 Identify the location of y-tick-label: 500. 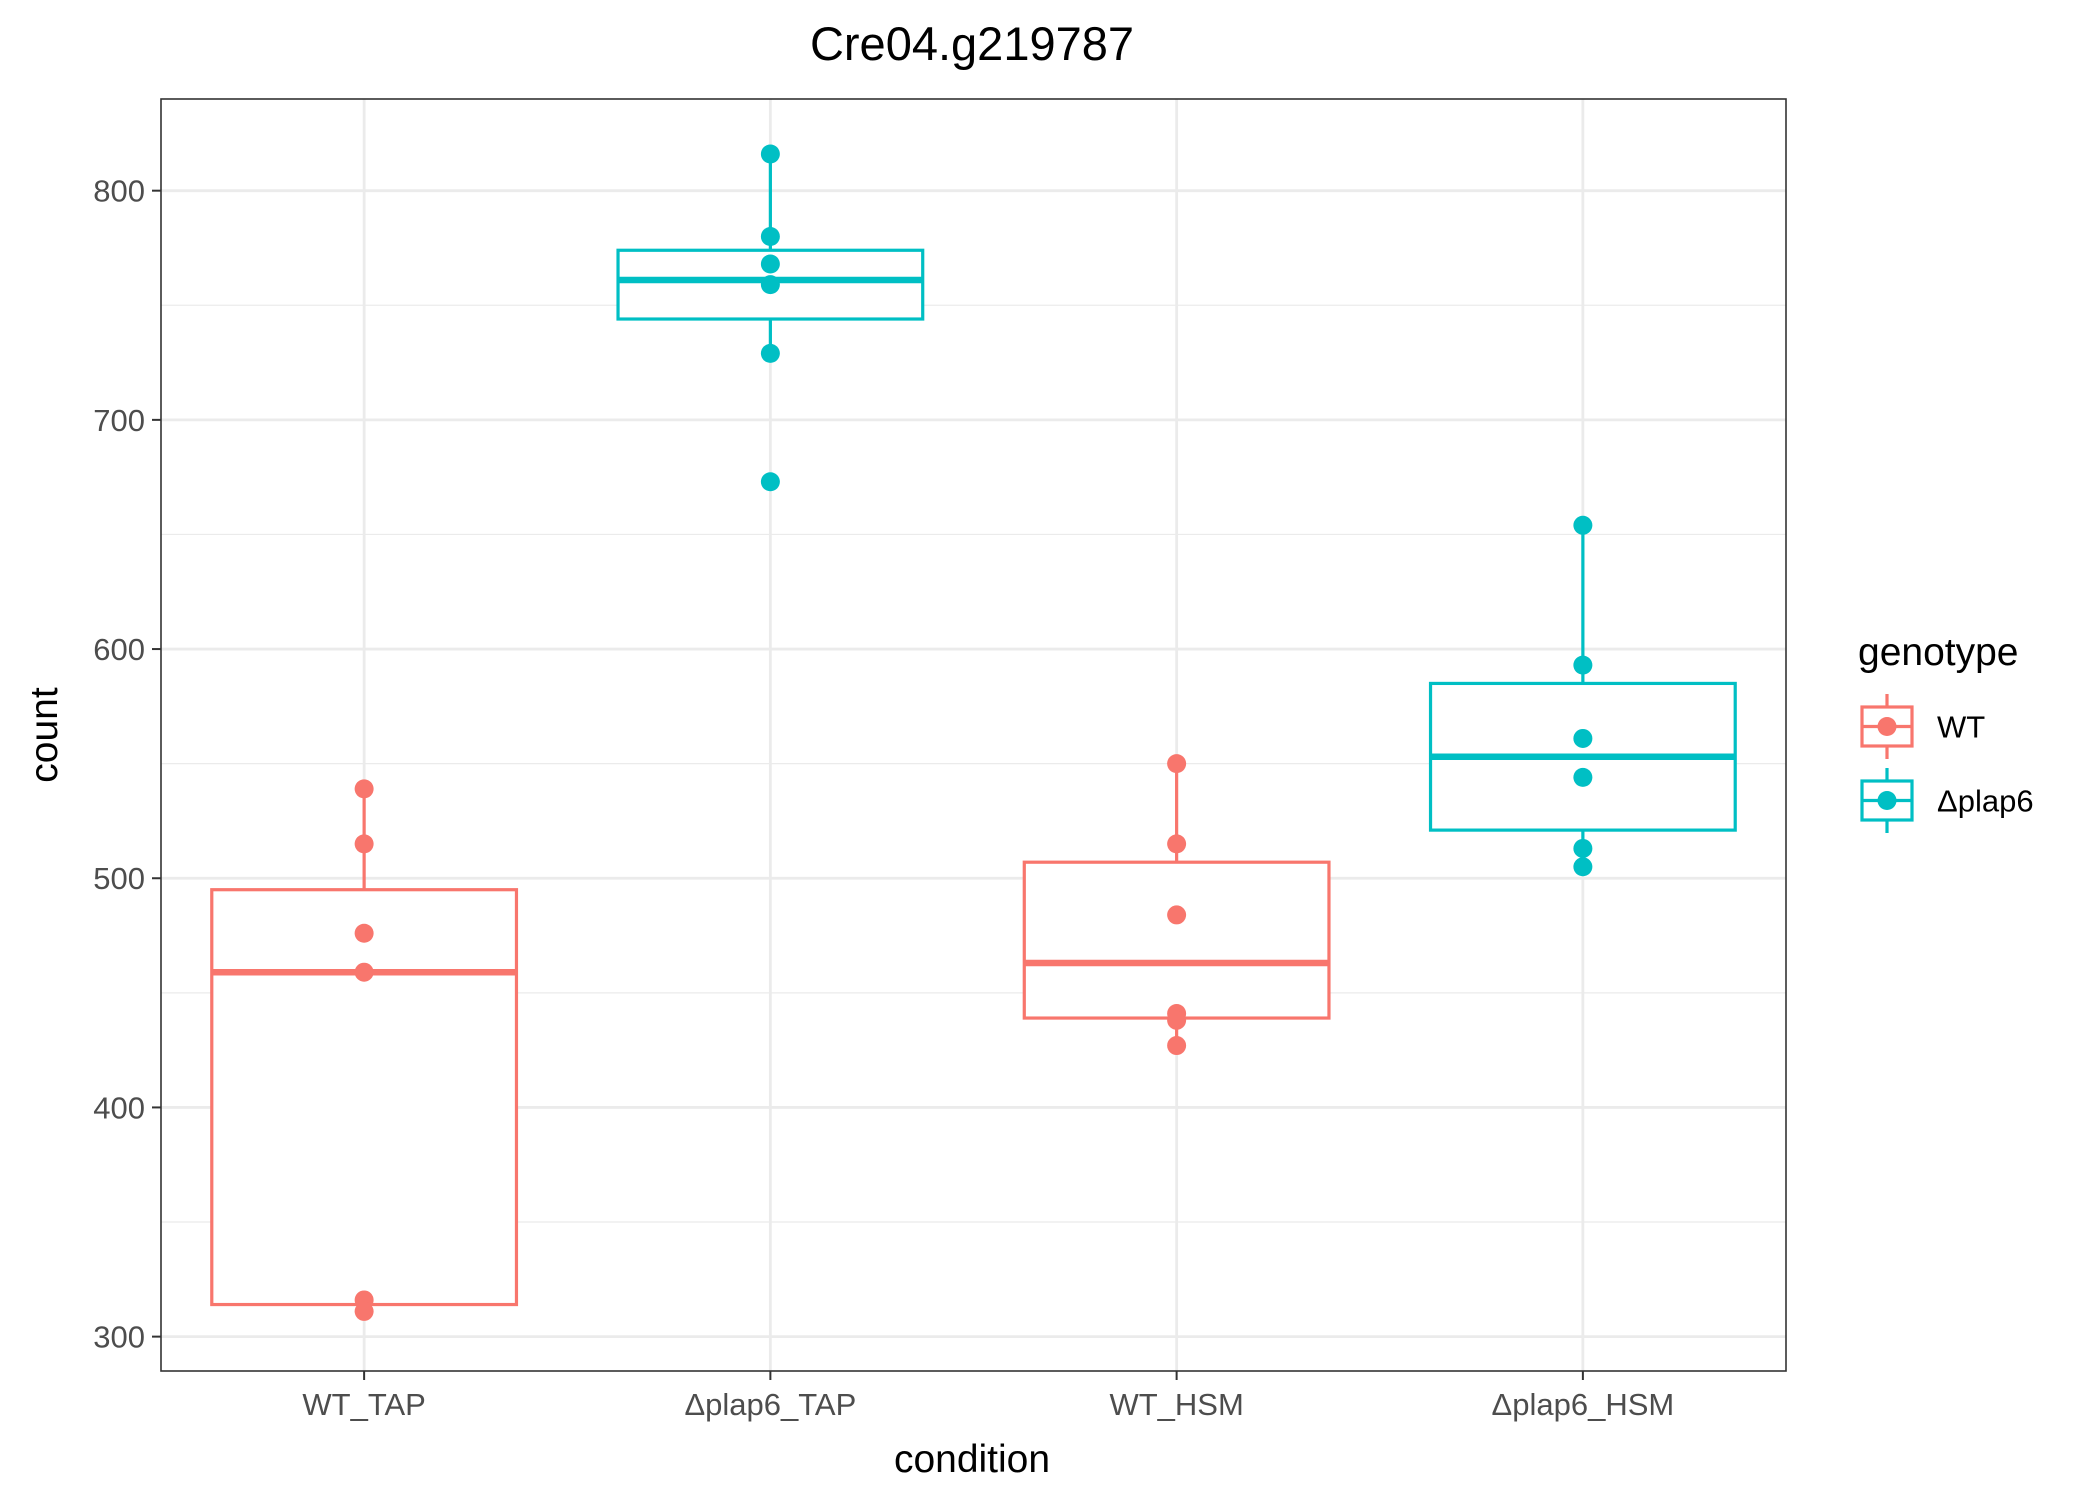
(119, 878).